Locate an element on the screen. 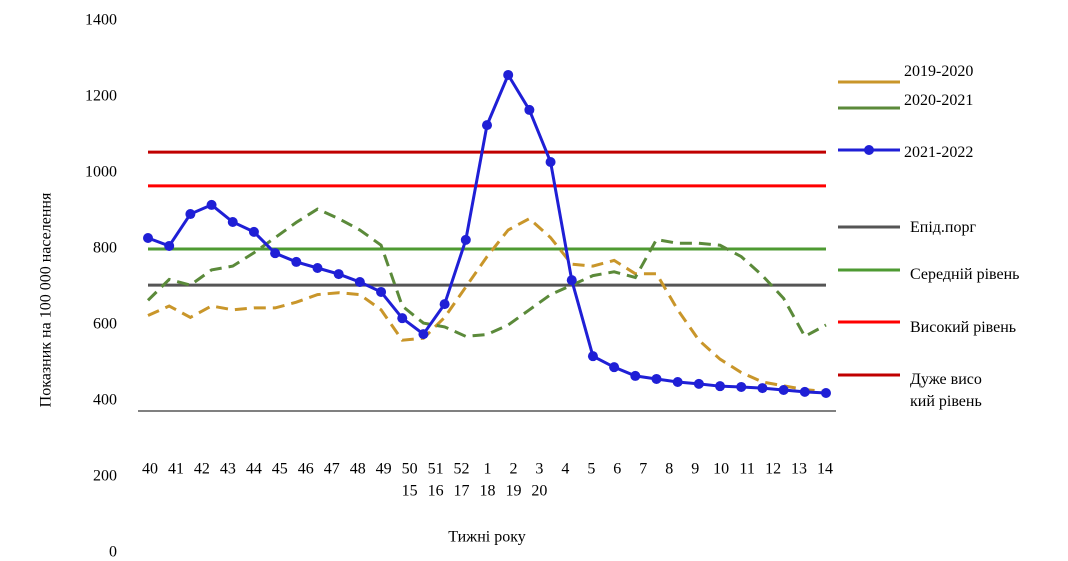  x-tick-label: 1 is located at coordinates (488, 469).